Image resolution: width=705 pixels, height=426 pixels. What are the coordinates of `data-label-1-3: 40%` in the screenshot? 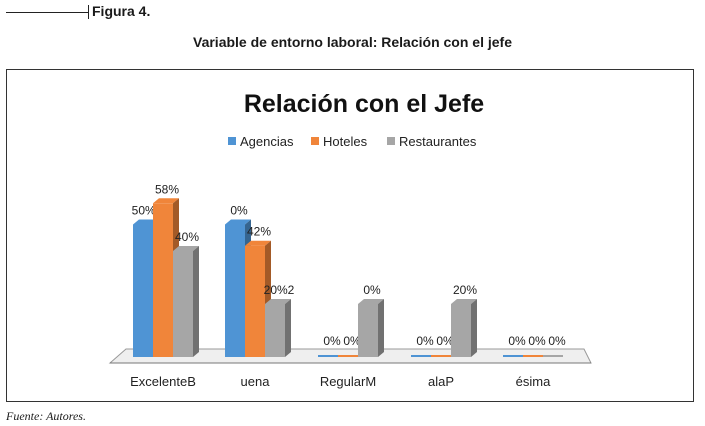 It's located at (187, 237).